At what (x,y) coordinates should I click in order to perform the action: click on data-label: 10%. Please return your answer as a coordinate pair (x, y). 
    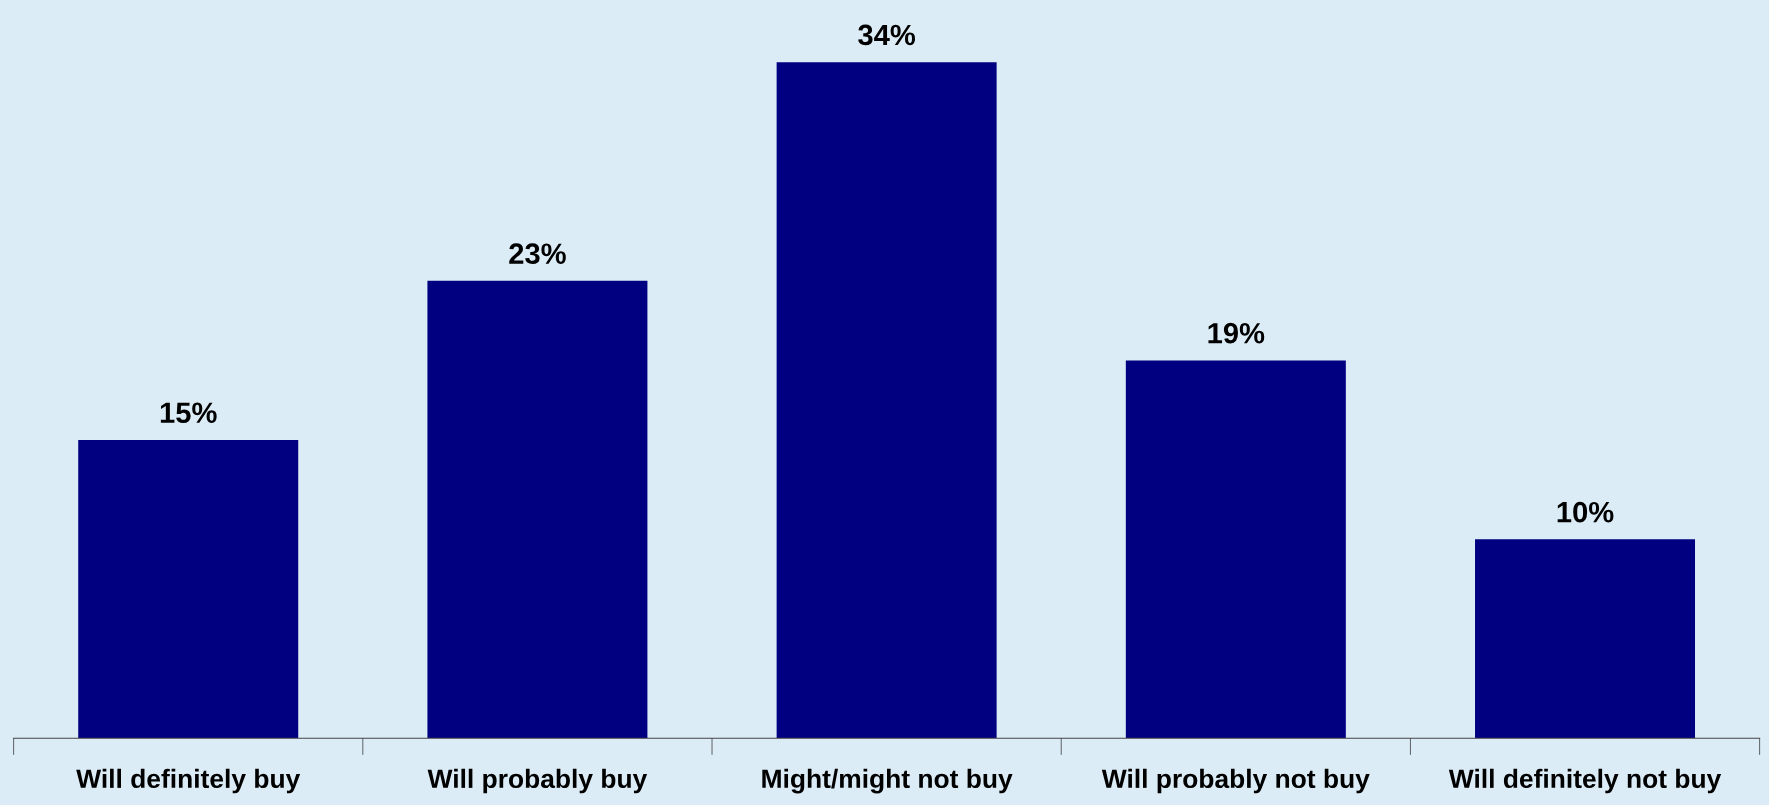
    Looking at the image, I should click on (1585, 512).